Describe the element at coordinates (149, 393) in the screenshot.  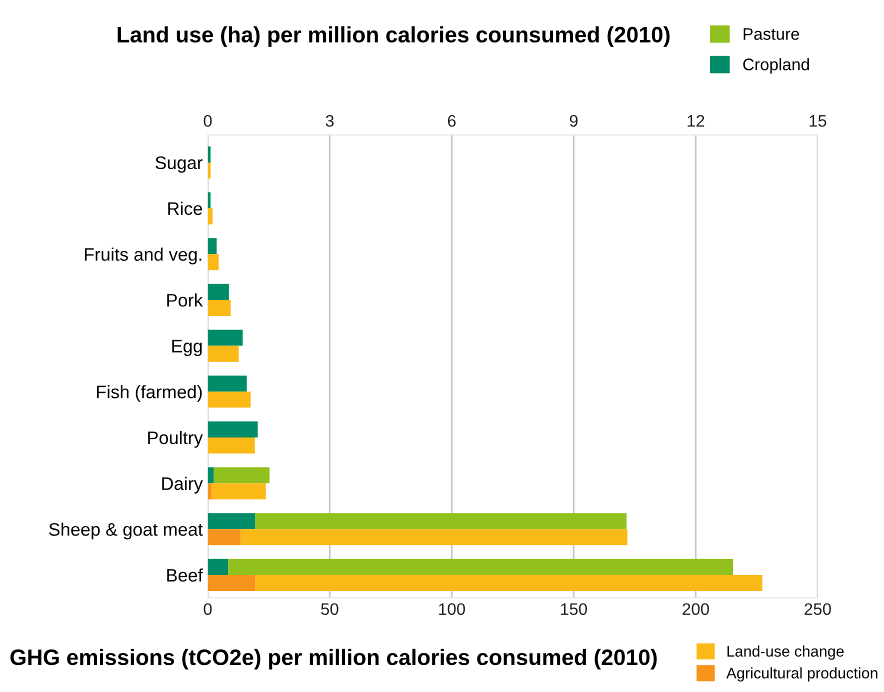
I see `y-tick-label: Fish (farmed)` at that location.